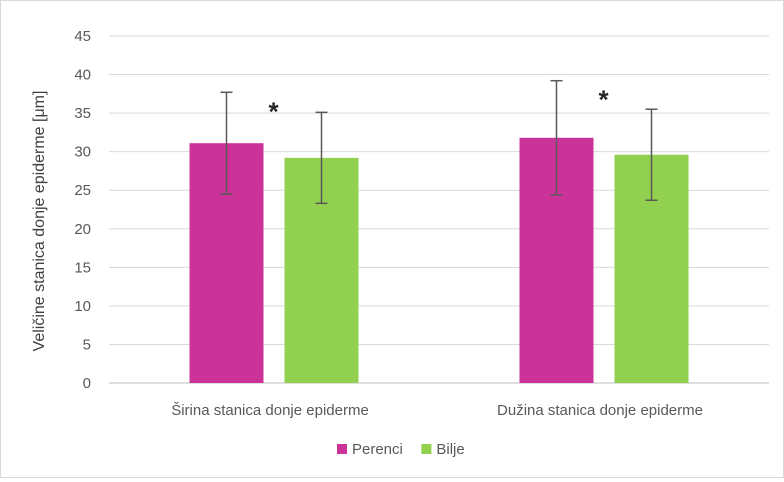 The height and width of the screenshot is (482, 784). What do you see at coordinates (426, 449) in the screenshot?
I see `legend-swatch-bilje` at bounding box center [426, 449].